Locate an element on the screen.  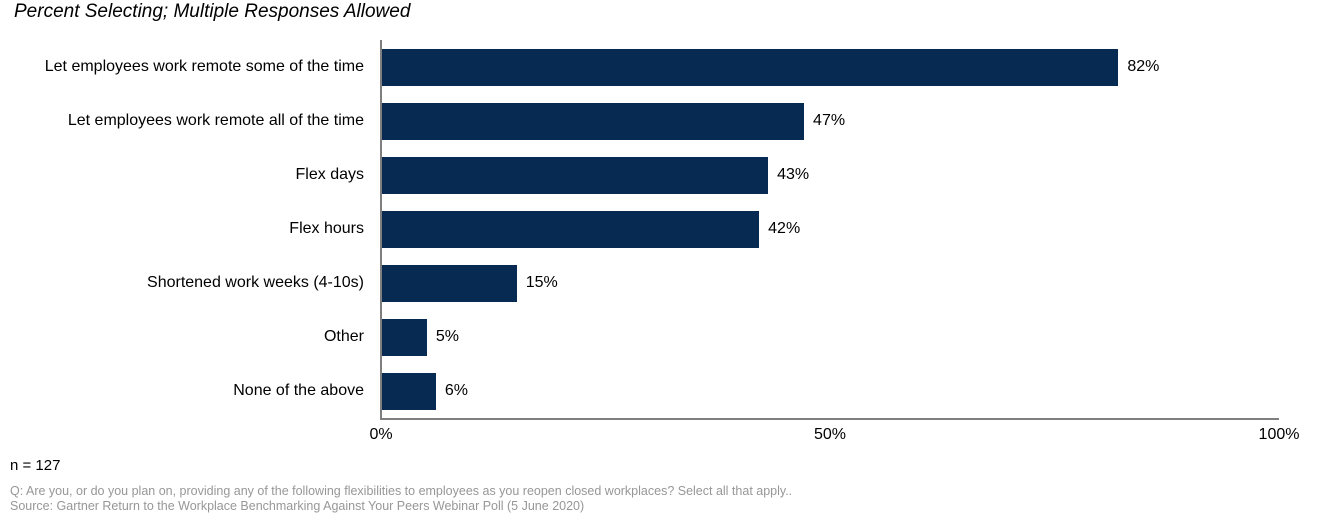
value-label: 6% is located at coordinates (456, 390).